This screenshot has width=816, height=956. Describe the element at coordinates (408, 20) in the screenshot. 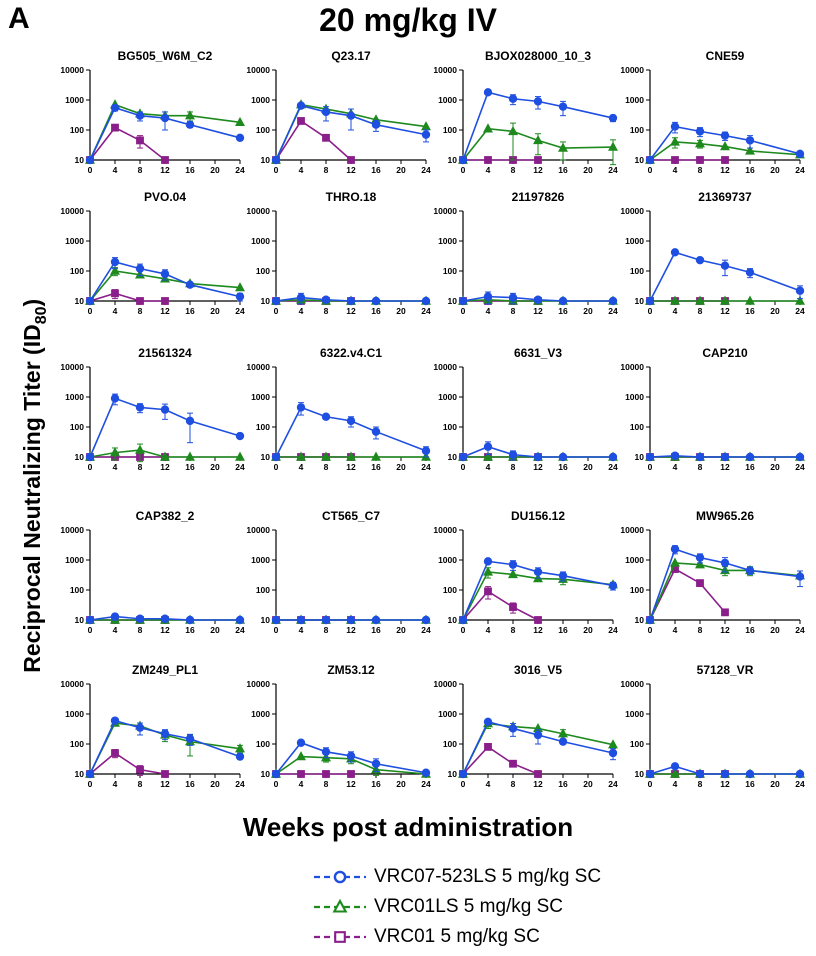

I see `figure-title: 20 mg/kg IV` at that location.